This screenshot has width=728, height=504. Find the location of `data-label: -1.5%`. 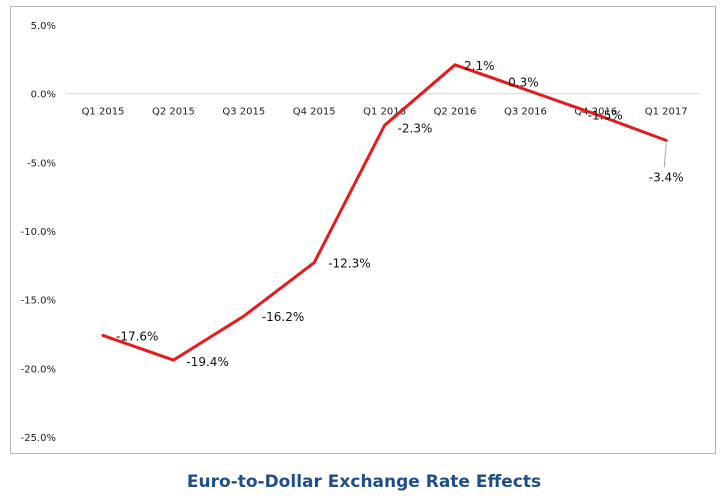

data-label: -1.5% is located at coordinates (605, 115).